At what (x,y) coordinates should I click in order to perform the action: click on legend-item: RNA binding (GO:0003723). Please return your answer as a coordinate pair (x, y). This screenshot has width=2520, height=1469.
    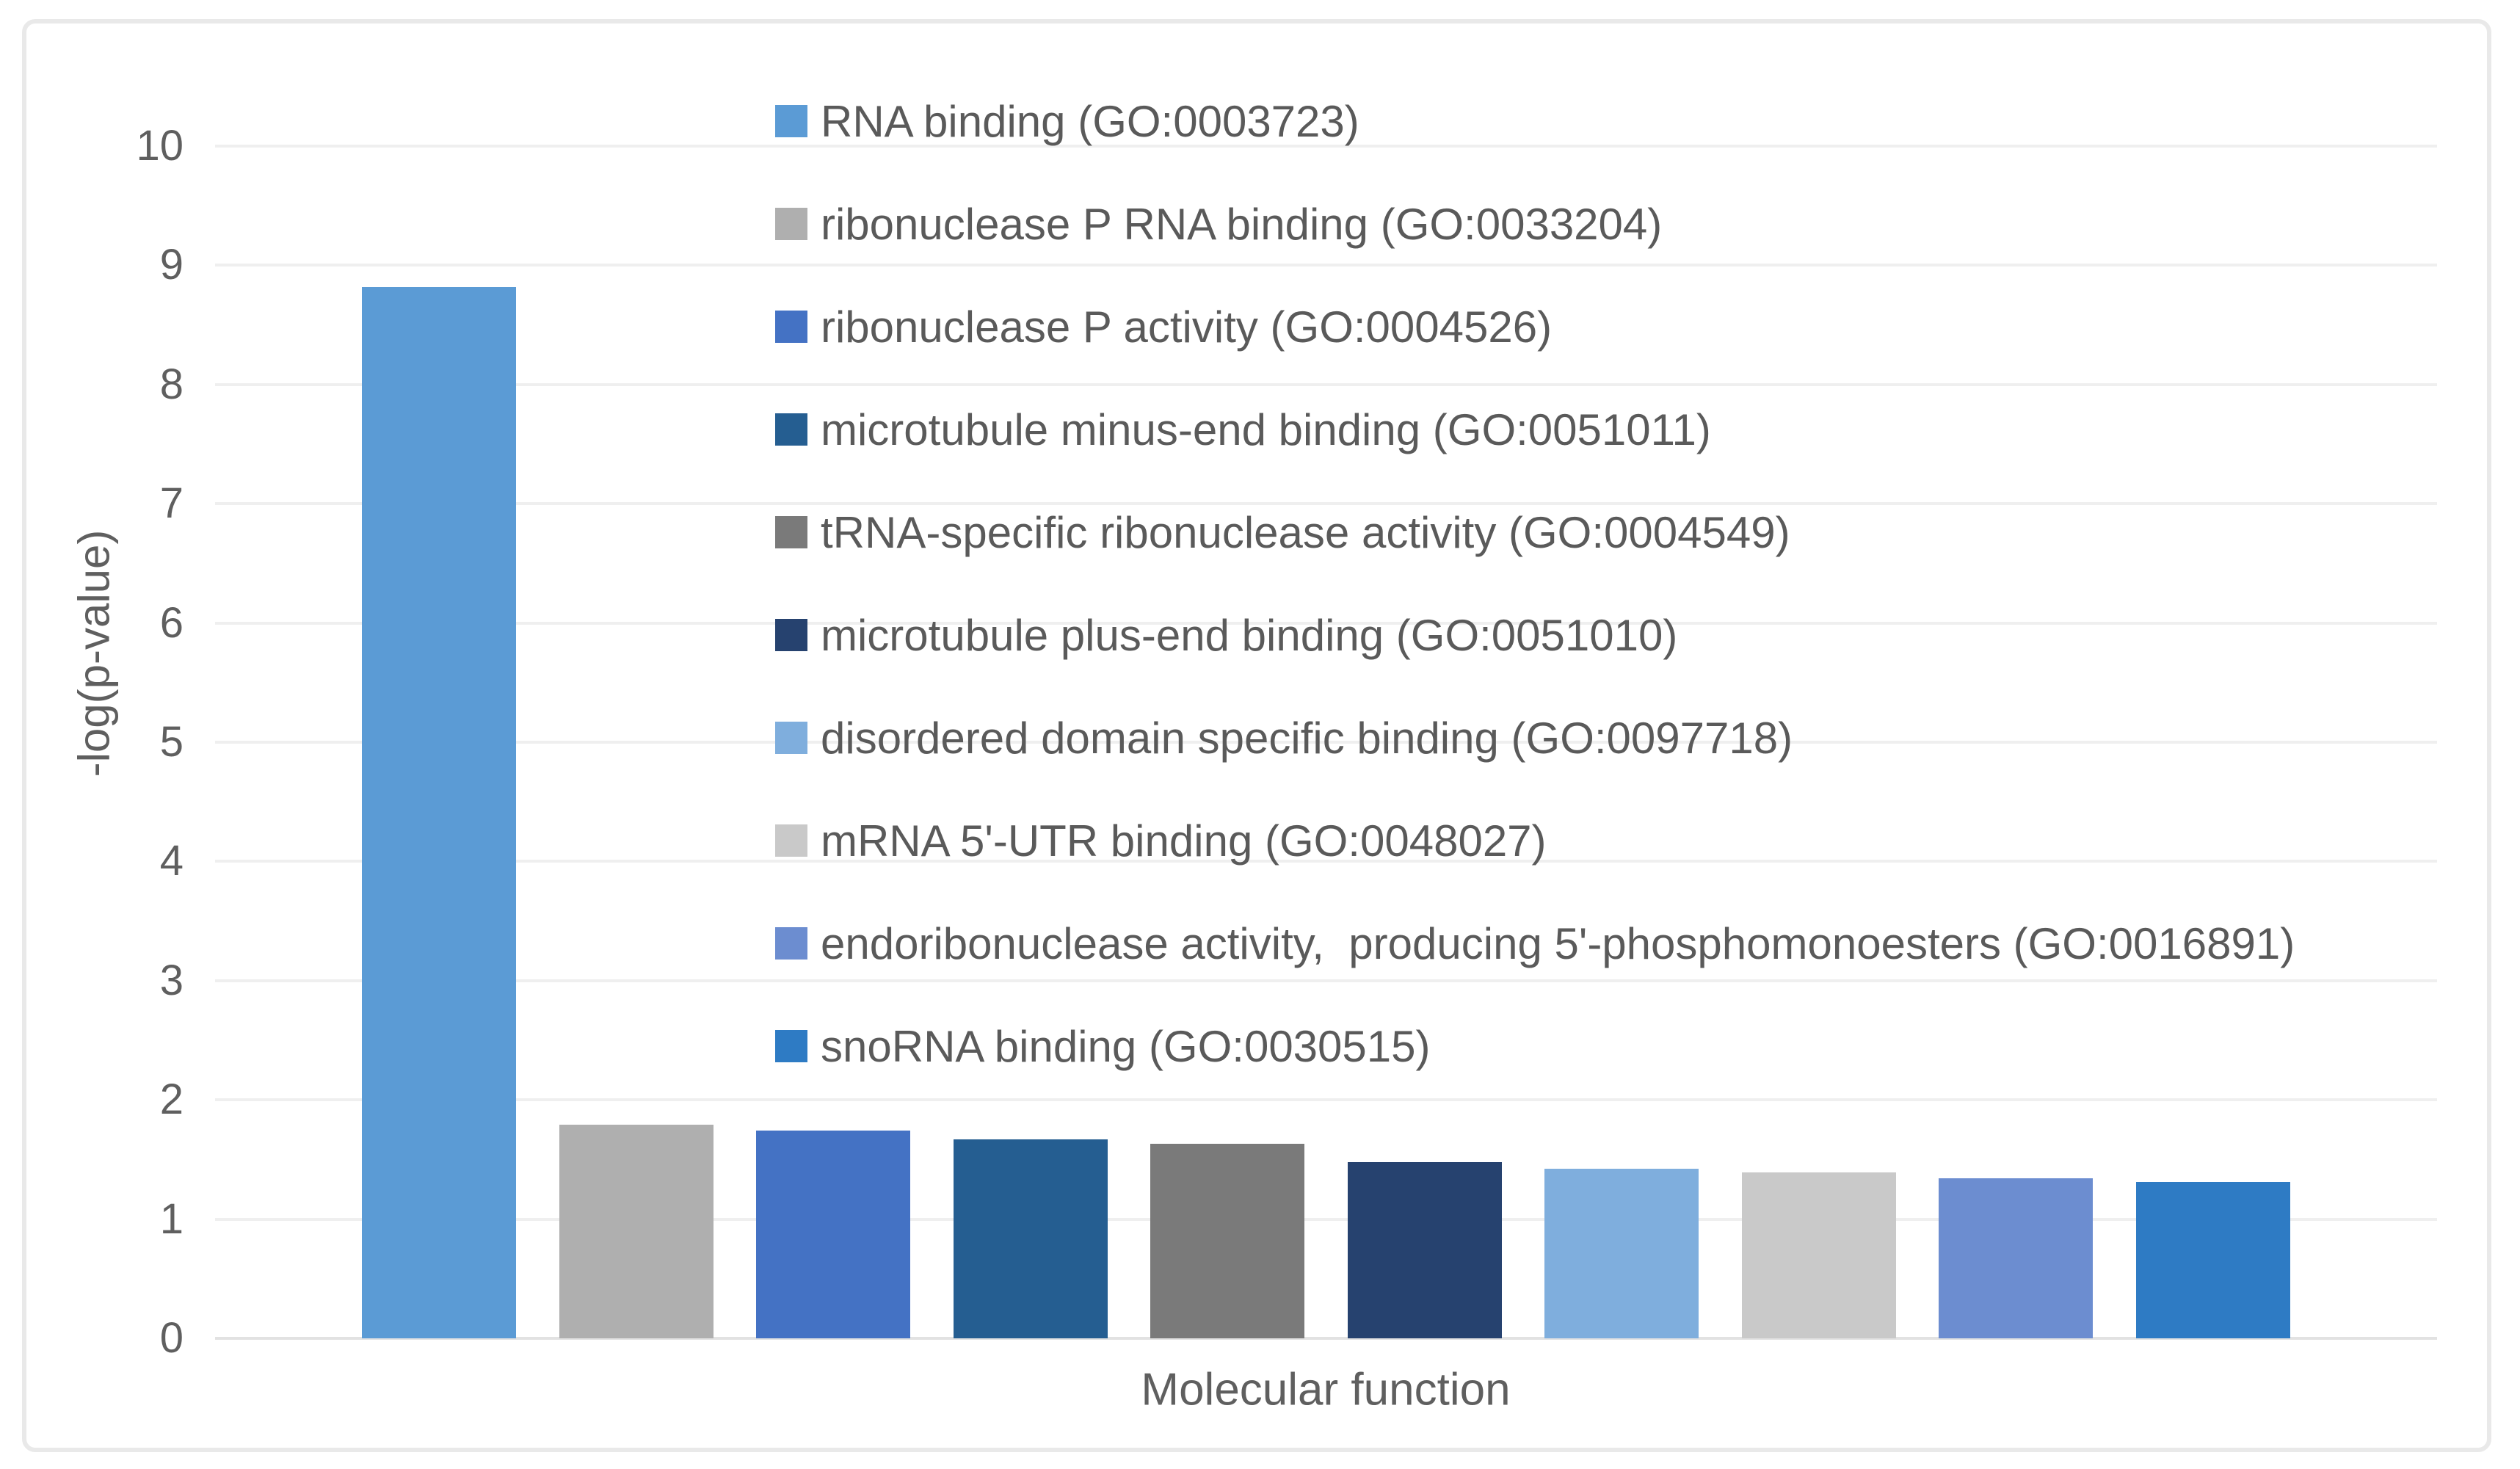
    Looking at the image, I should click on (1535, 121).